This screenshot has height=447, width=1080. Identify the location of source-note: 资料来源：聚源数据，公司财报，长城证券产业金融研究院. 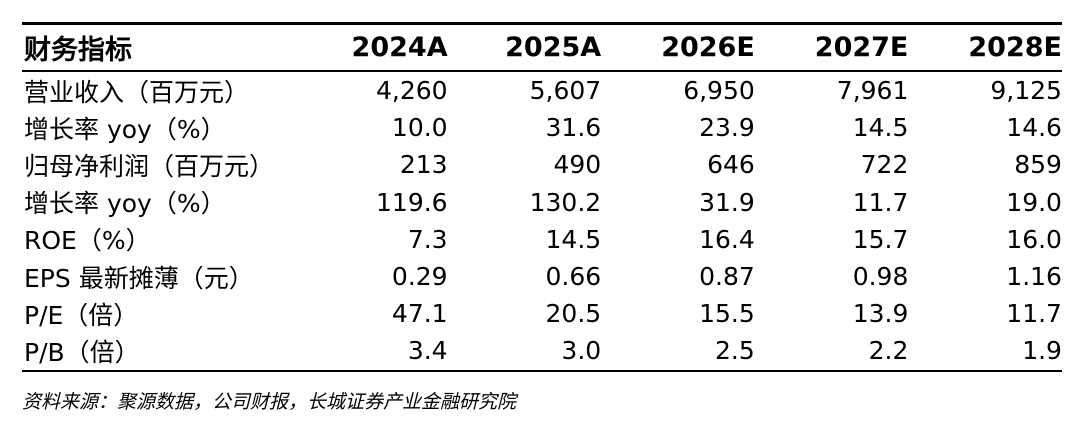
(269, 402).